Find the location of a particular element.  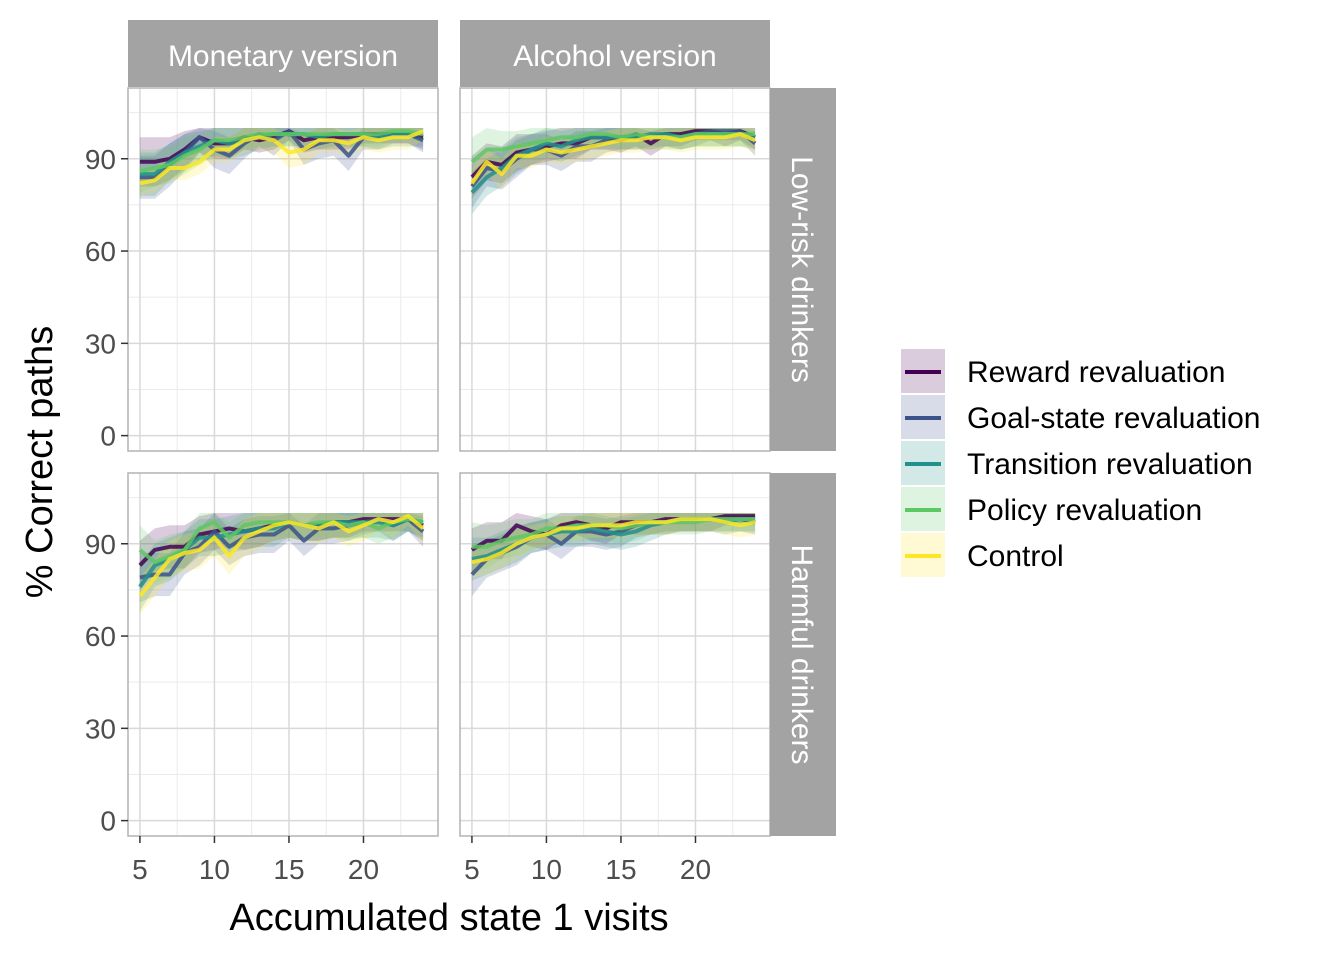

panel-2: 0 30 60 90 5 10 15 20 is located at coordinates (262, 678).